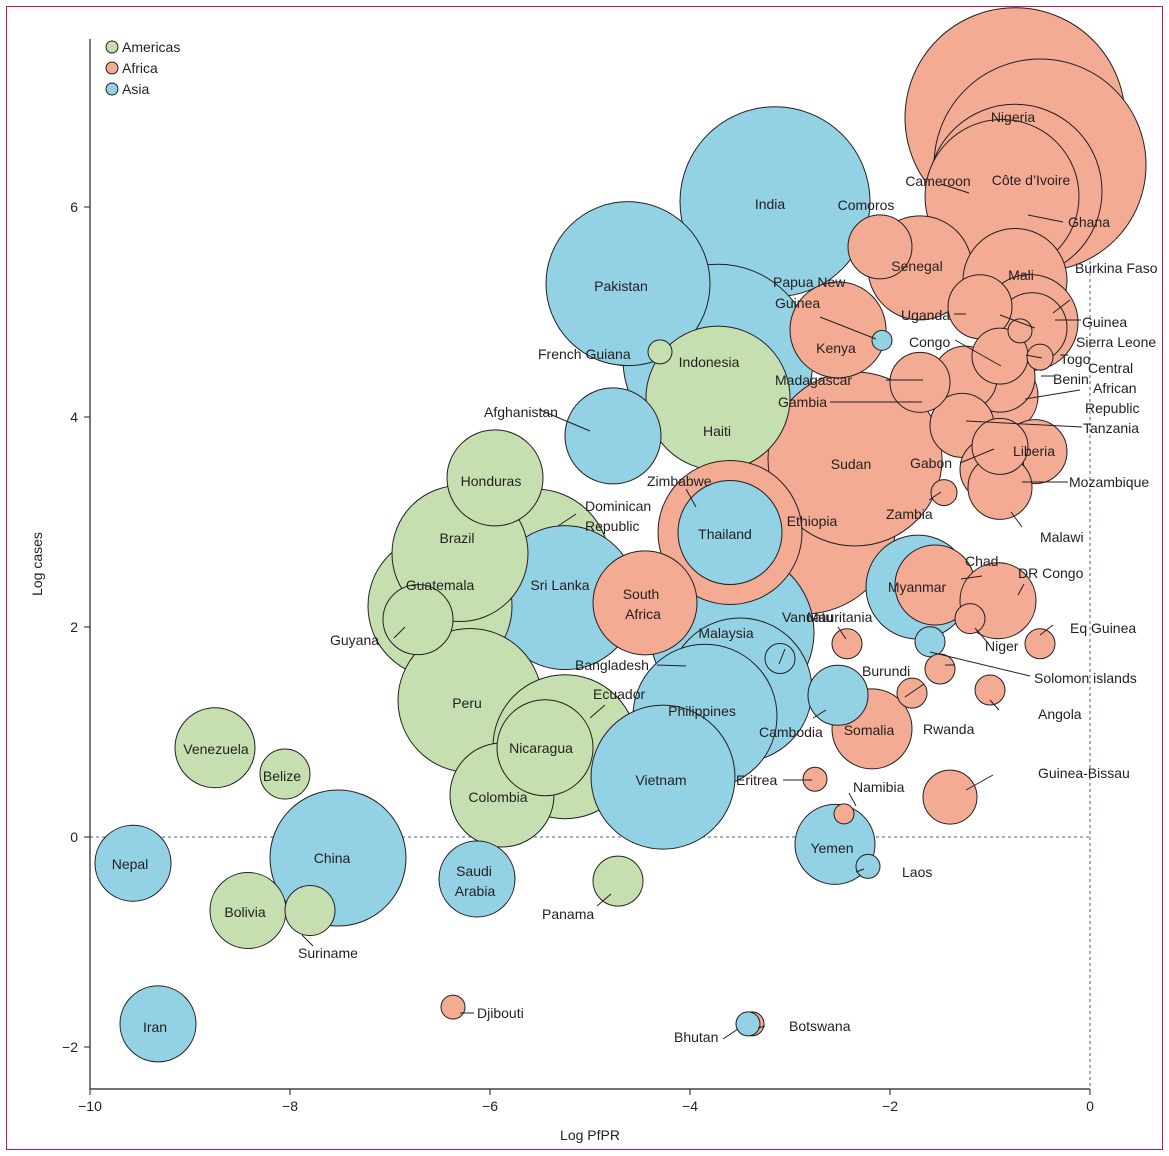 The image size is (1169, 1156). I want to click on label-namibia: Namibia, so click(879, 787).